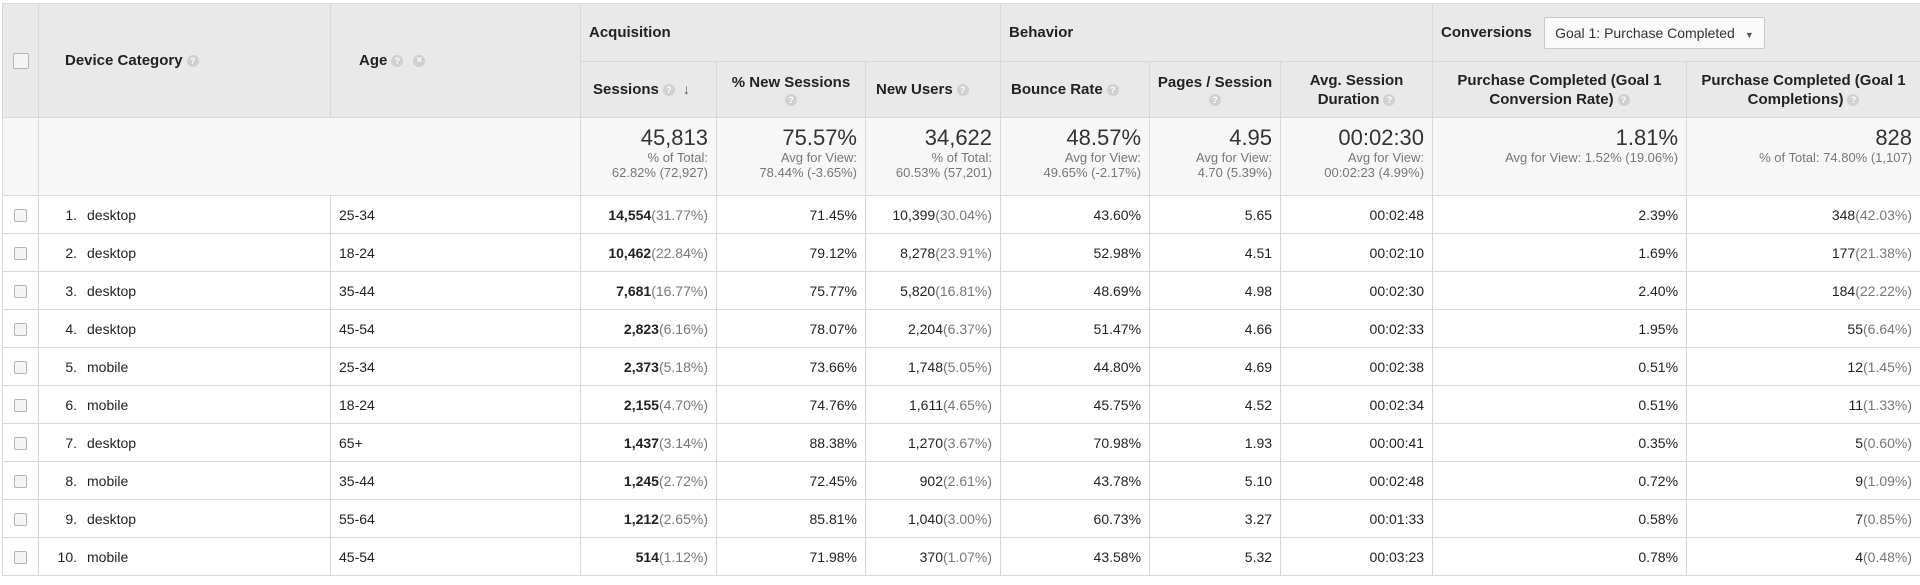 The width and height of the screenshot is (1920, 585). I want to click on pct-new-sessions-header: % New Sessions?, so click(791, 90).